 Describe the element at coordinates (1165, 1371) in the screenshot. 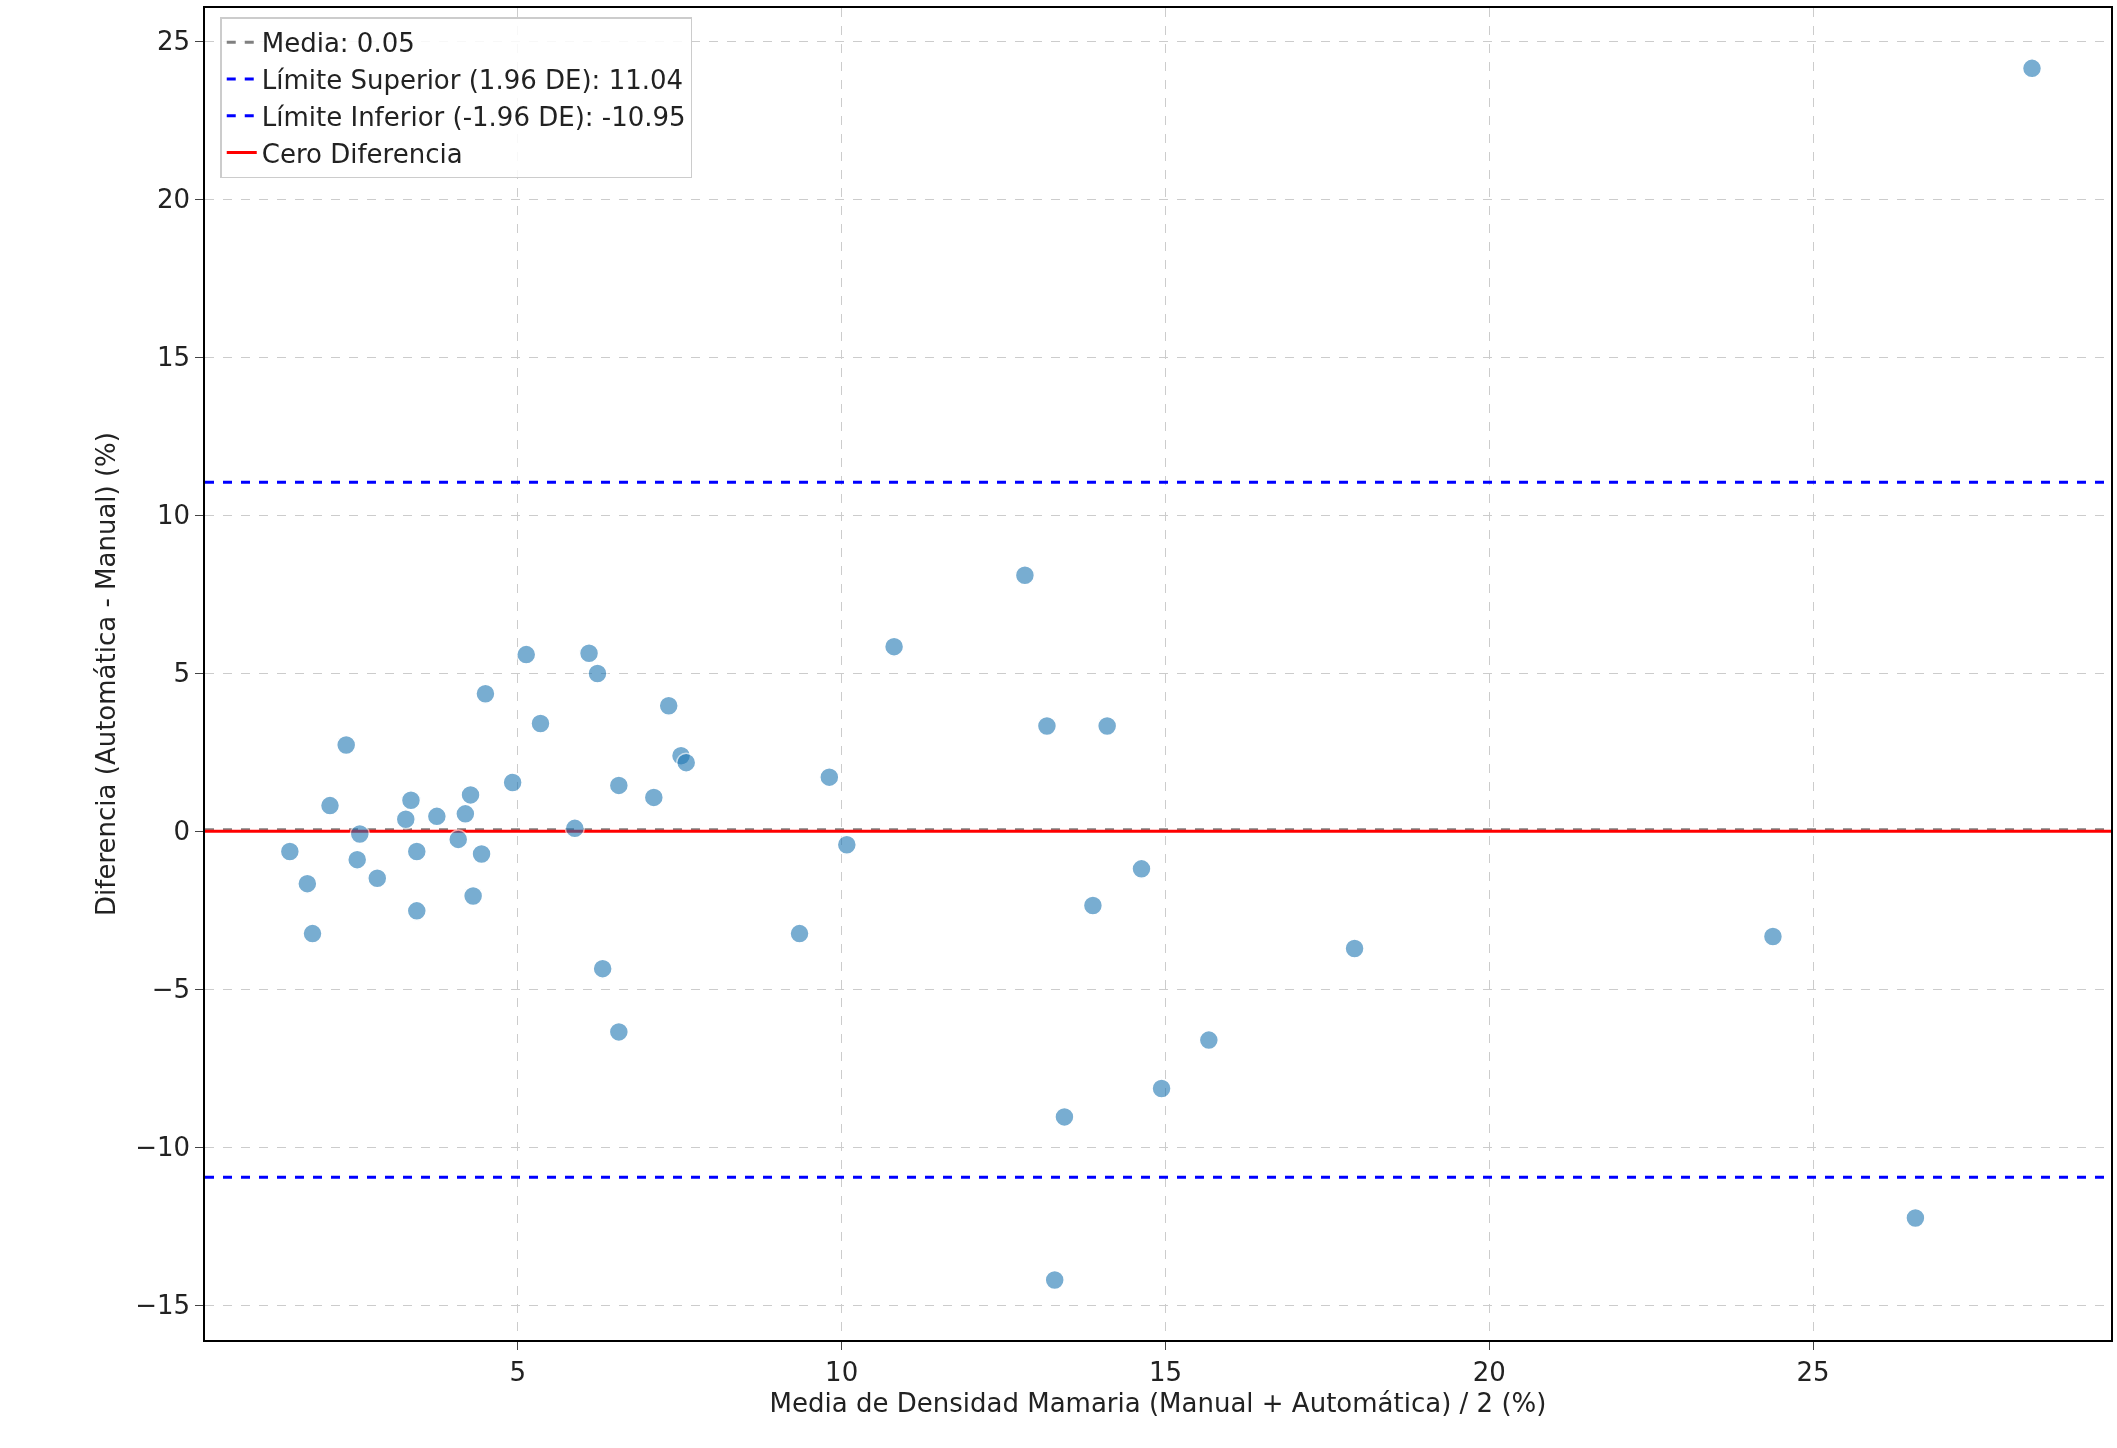

I see `x-tick-label: 15` at that location.